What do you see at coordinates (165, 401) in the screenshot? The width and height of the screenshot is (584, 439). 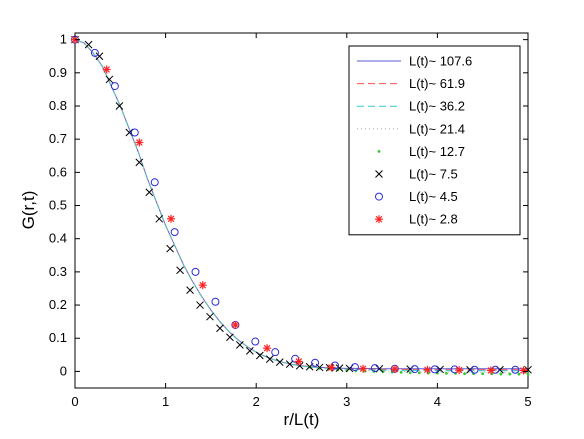 I see `x-tick-label: 1` at bounding box center [165, 401].